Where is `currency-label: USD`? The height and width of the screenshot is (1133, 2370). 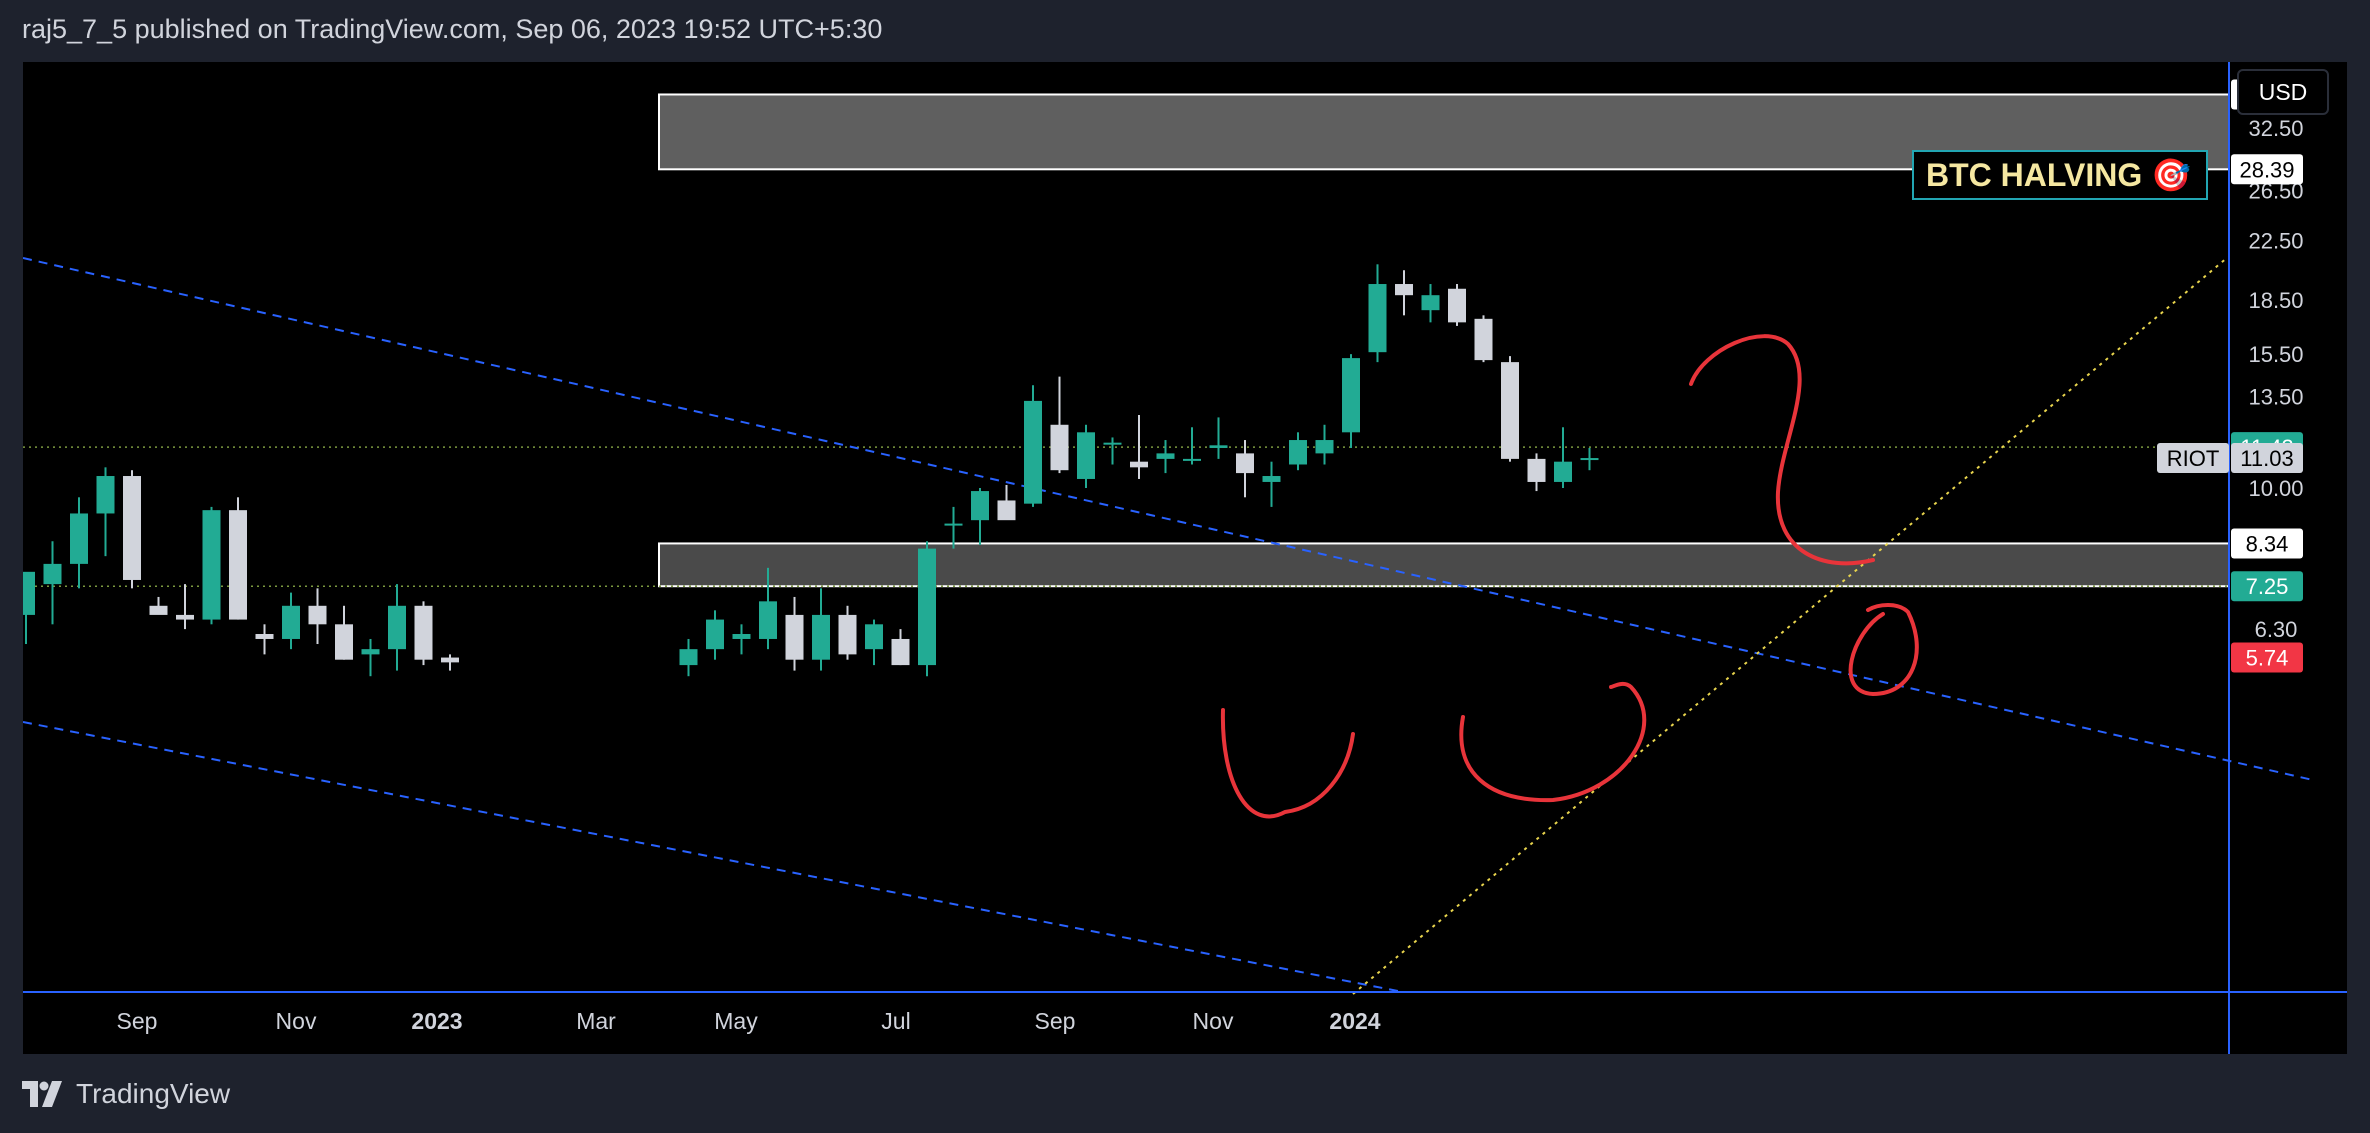
currency-label: USD is located at coordinates (2283, 92).